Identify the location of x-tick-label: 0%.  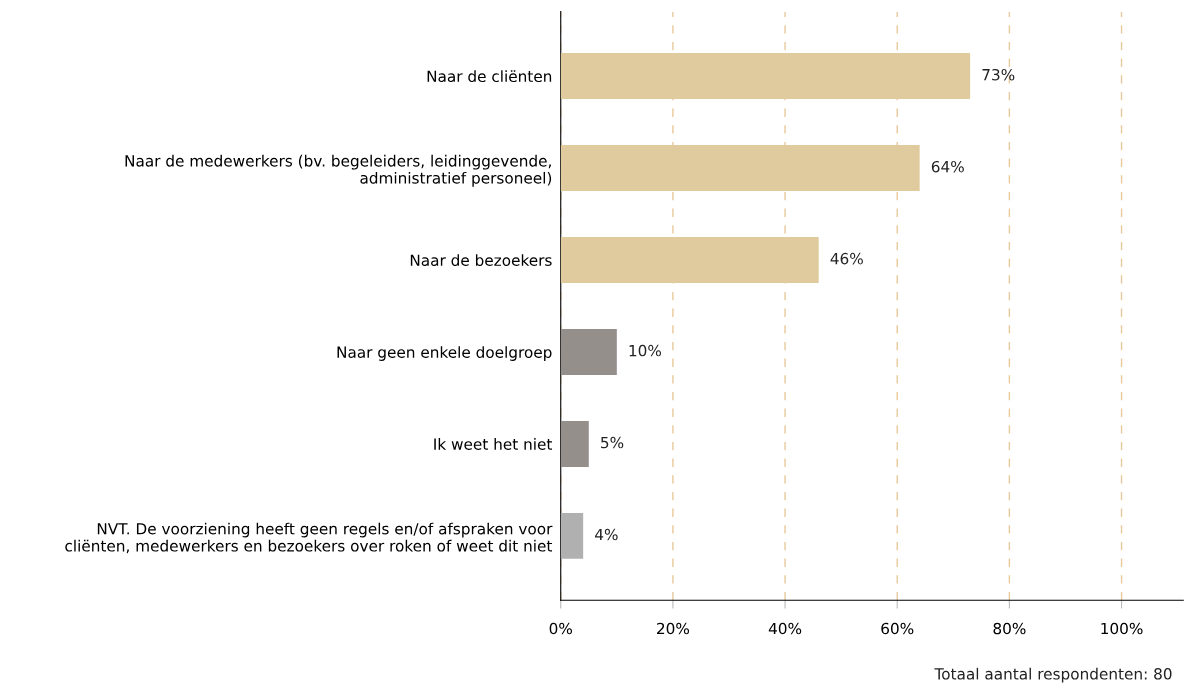
(561, 628).